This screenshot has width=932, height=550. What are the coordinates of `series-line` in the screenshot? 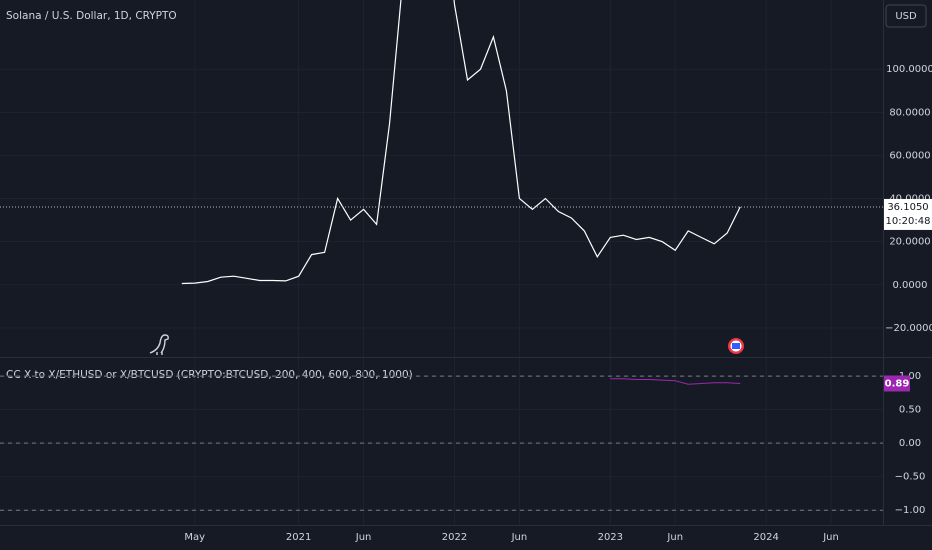 It's located at (675, 381).